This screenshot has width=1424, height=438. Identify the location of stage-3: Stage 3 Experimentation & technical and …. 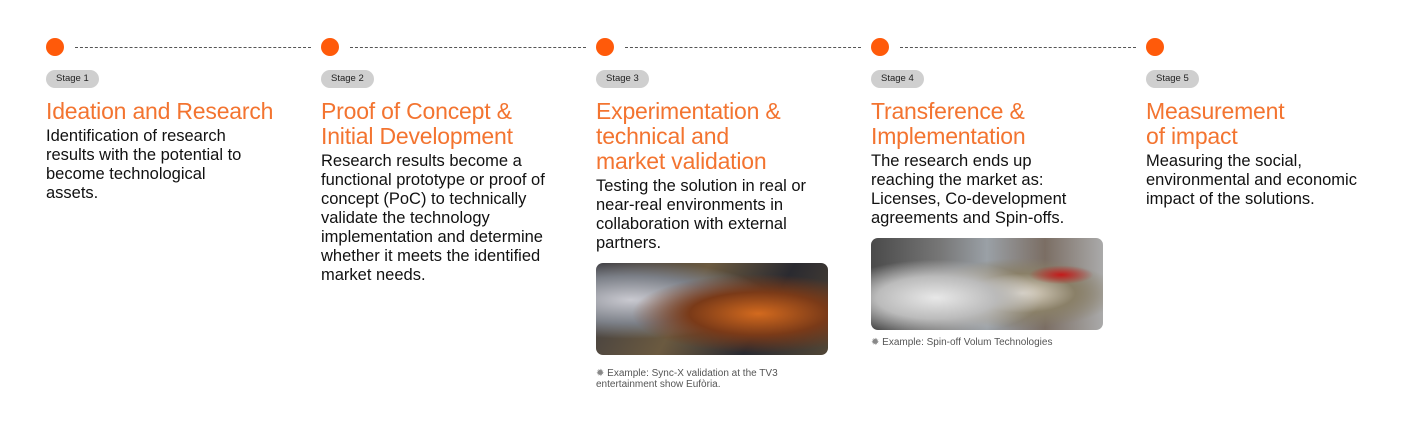
(713, 160).